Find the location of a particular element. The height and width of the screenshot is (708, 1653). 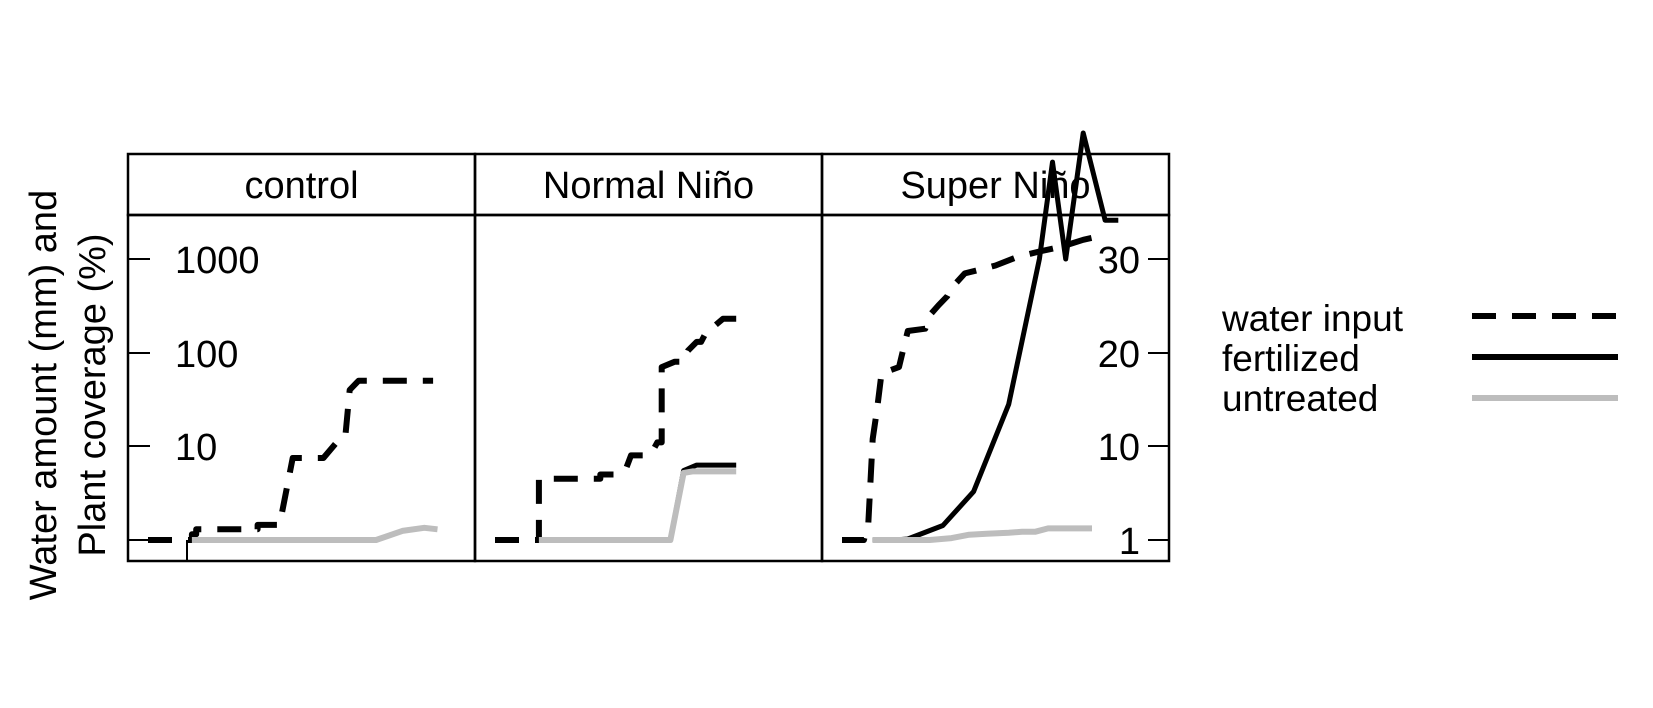

left-axis: 1000 100 10 is located at coordinates (194, 400).